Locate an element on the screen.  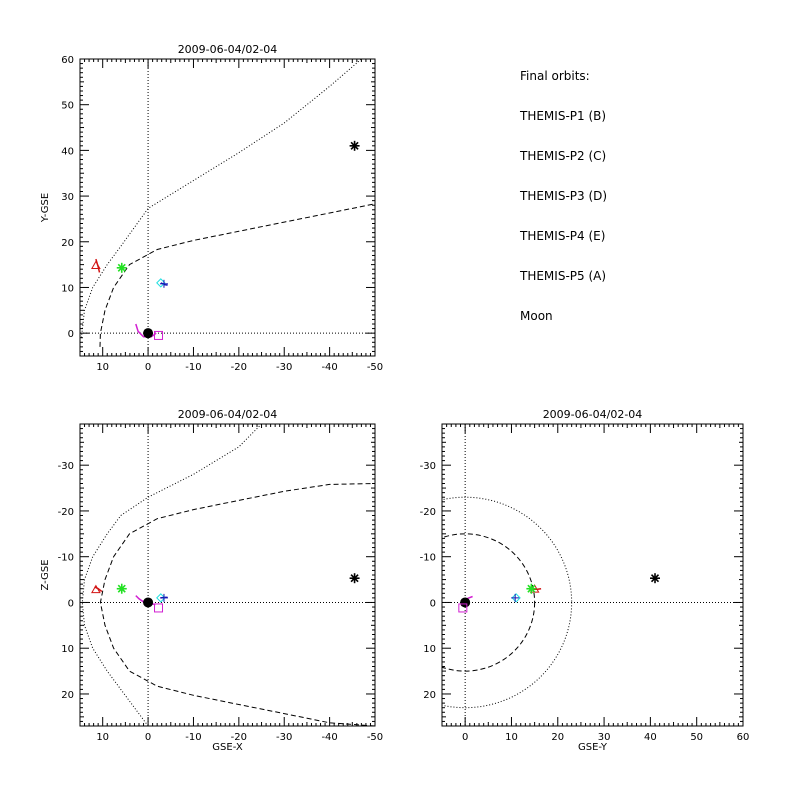
bow-shock-circle is located at coordinates (507, 602).